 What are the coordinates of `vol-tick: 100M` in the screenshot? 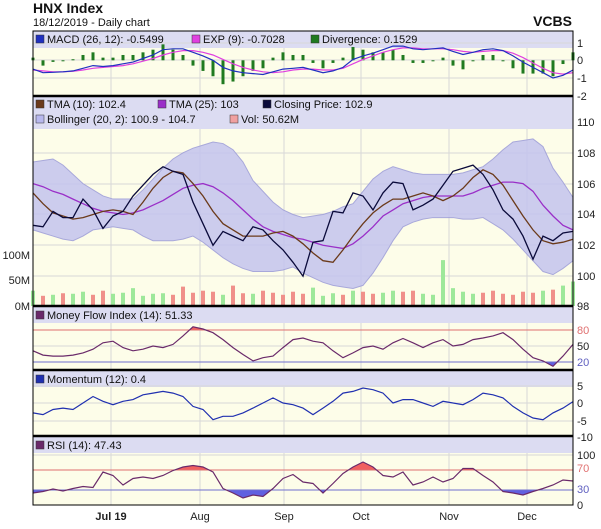 It's located at (16, 256).